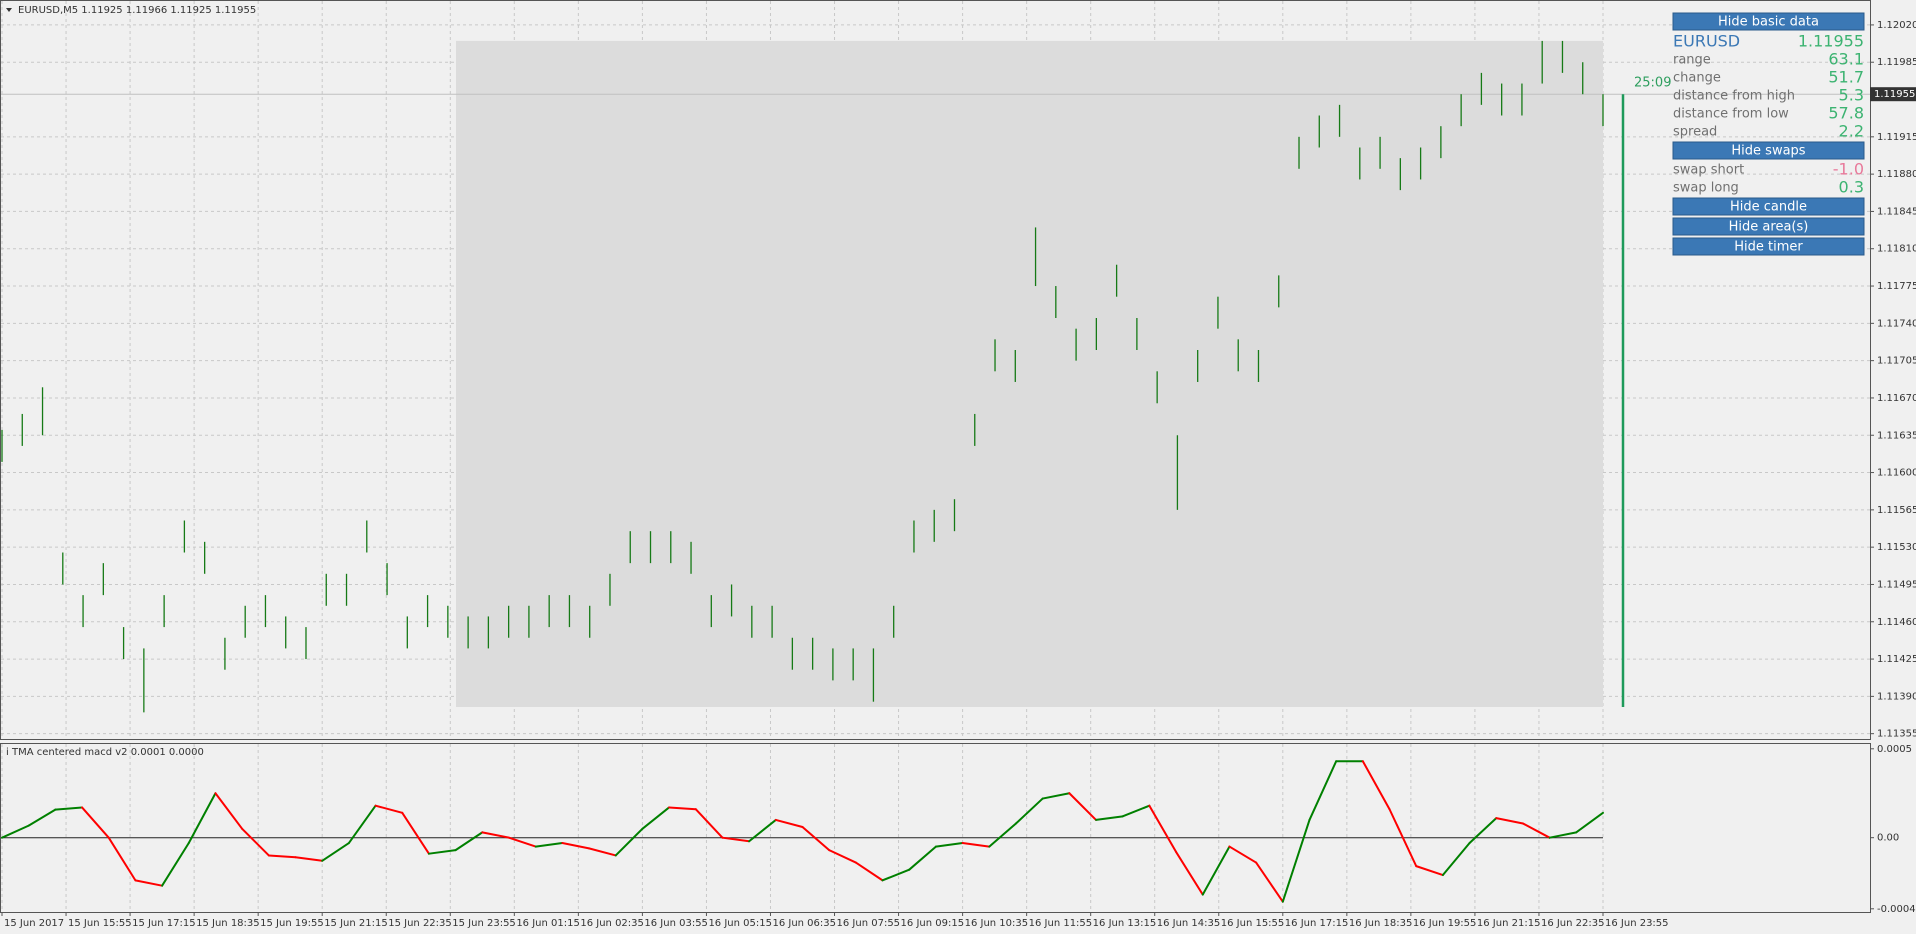 This screenshot has width=1916, height=934. Describe the element at coordinates (1695, 132) in the screenshot. I see `row-label: spread` at that location.